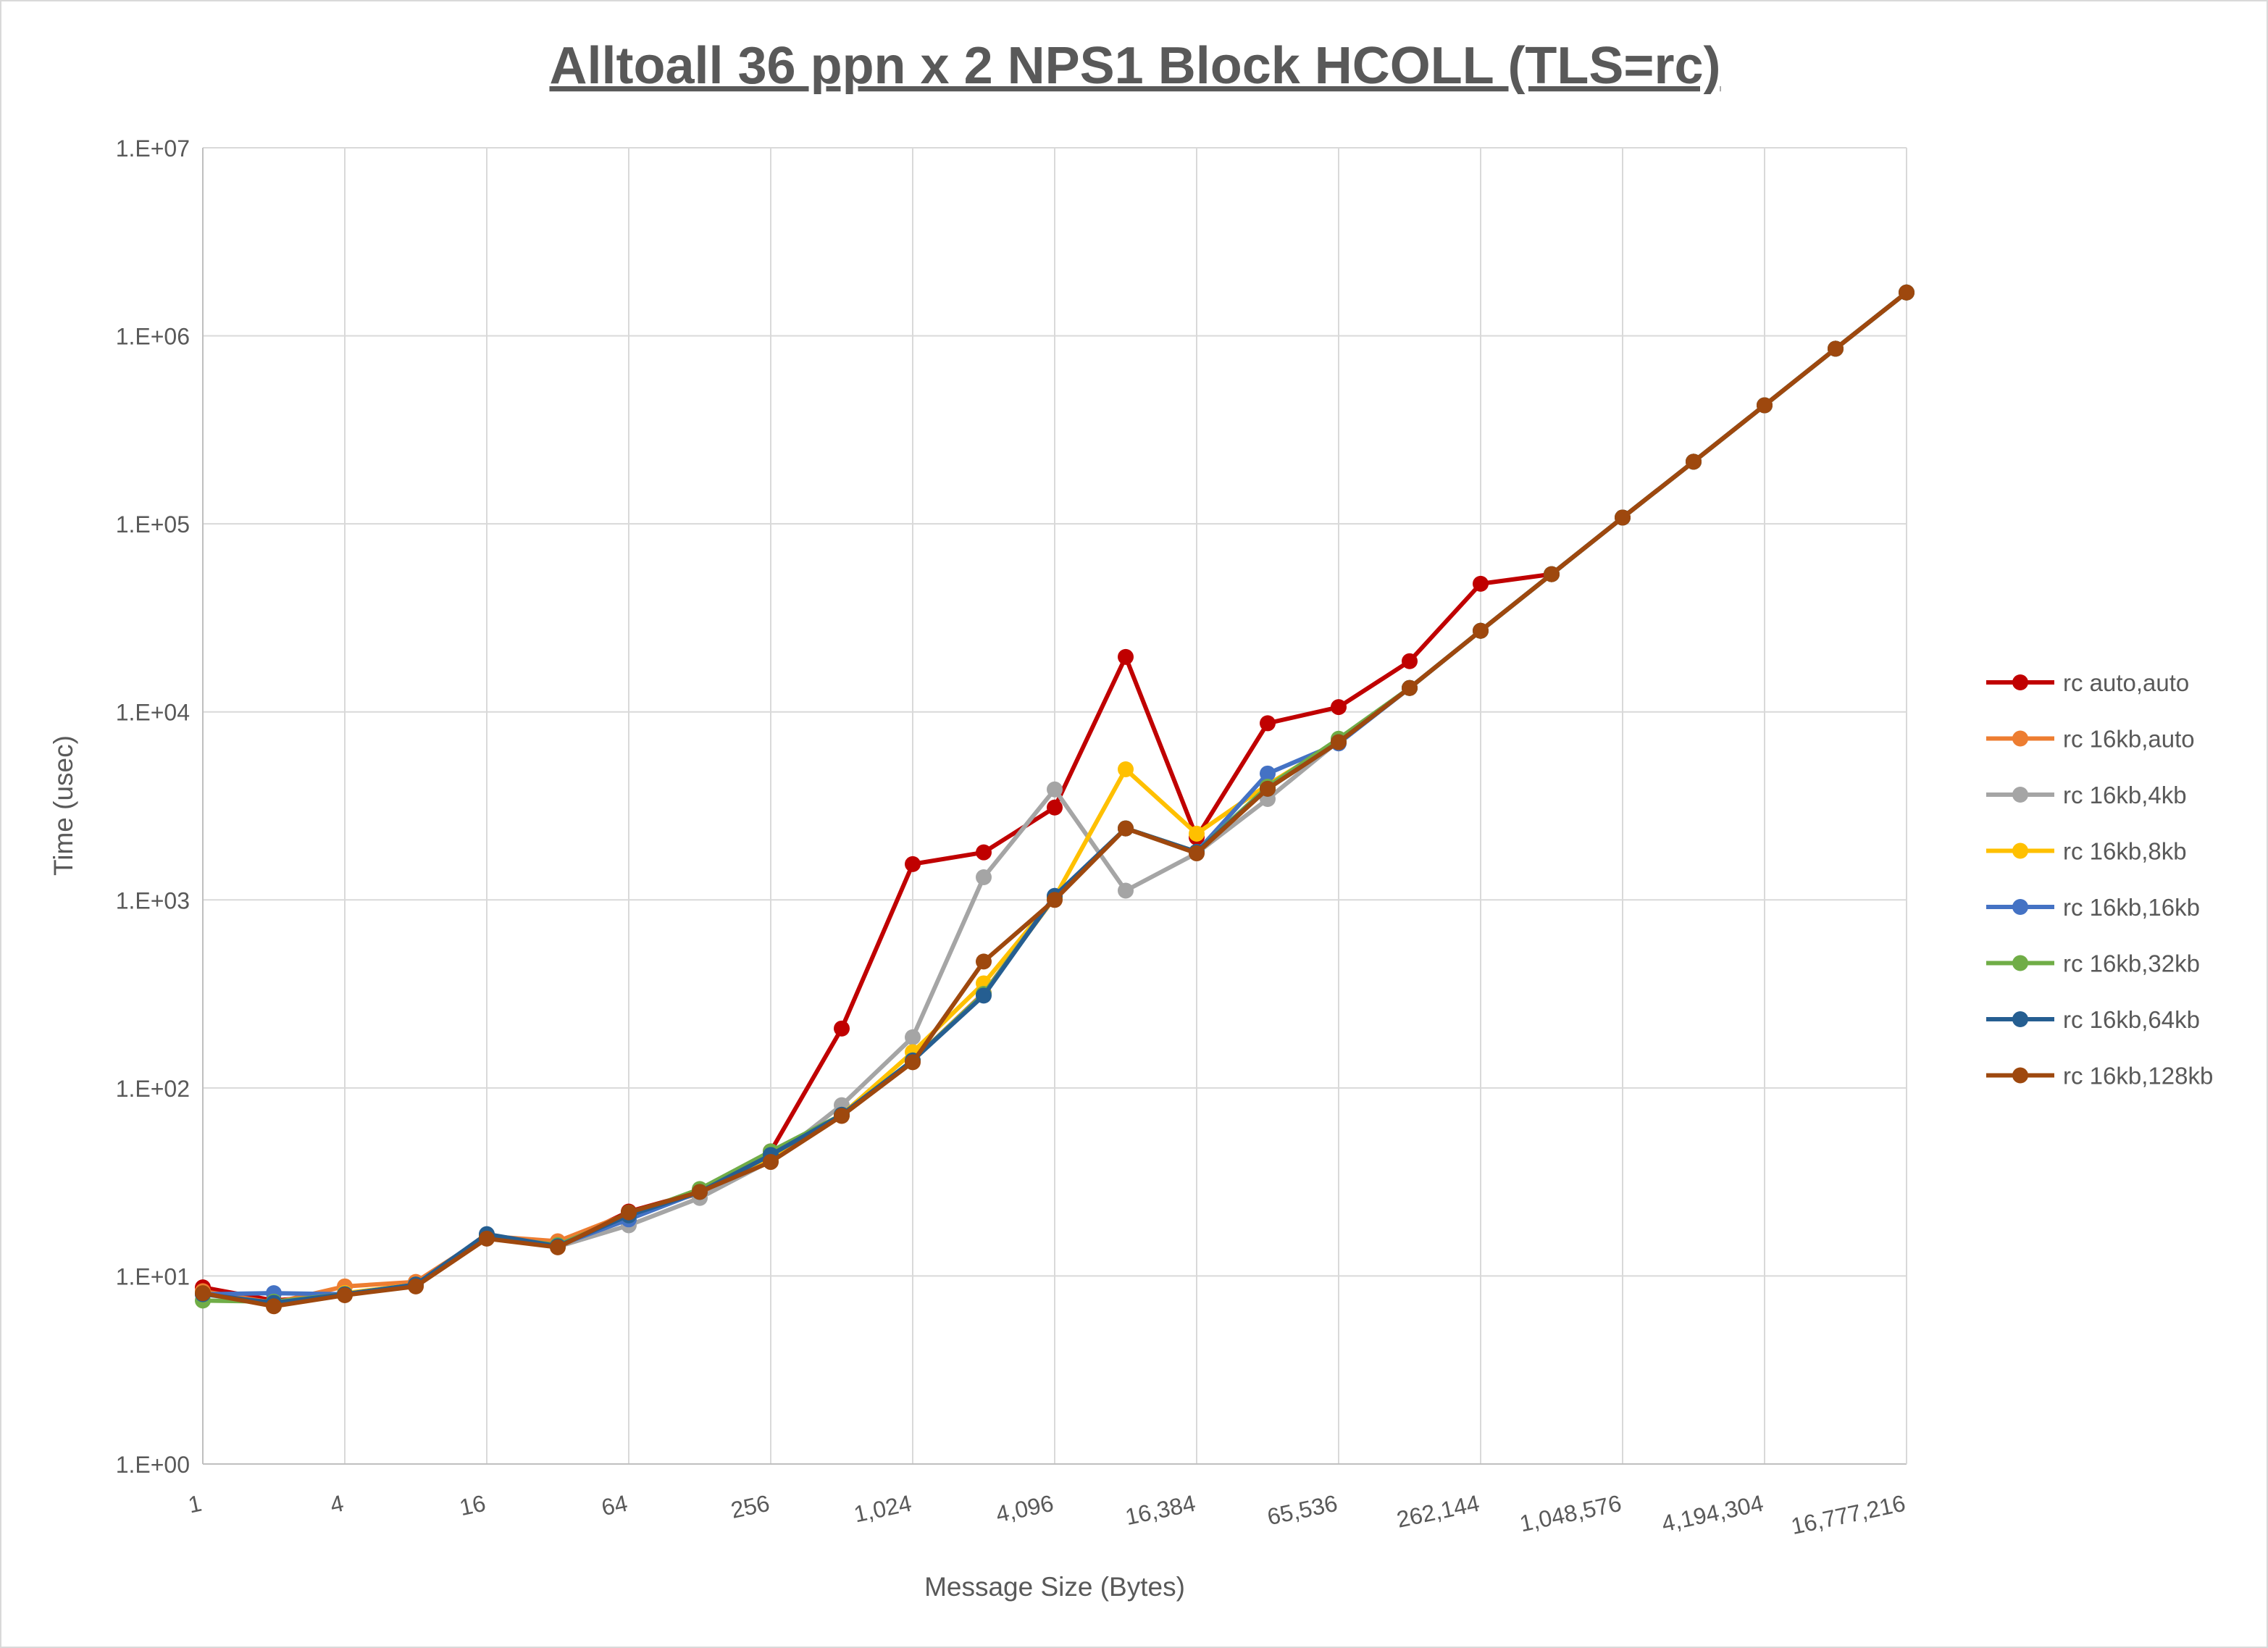  I want to click on legend-item: rc 16kb,16kb, so click(2093, 907).